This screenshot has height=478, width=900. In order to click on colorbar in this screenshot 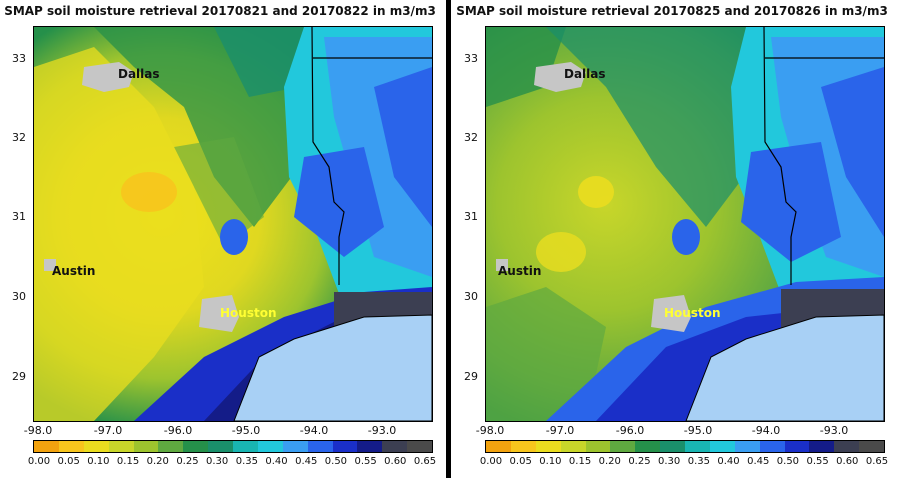, I will do `click(233, 446)`.